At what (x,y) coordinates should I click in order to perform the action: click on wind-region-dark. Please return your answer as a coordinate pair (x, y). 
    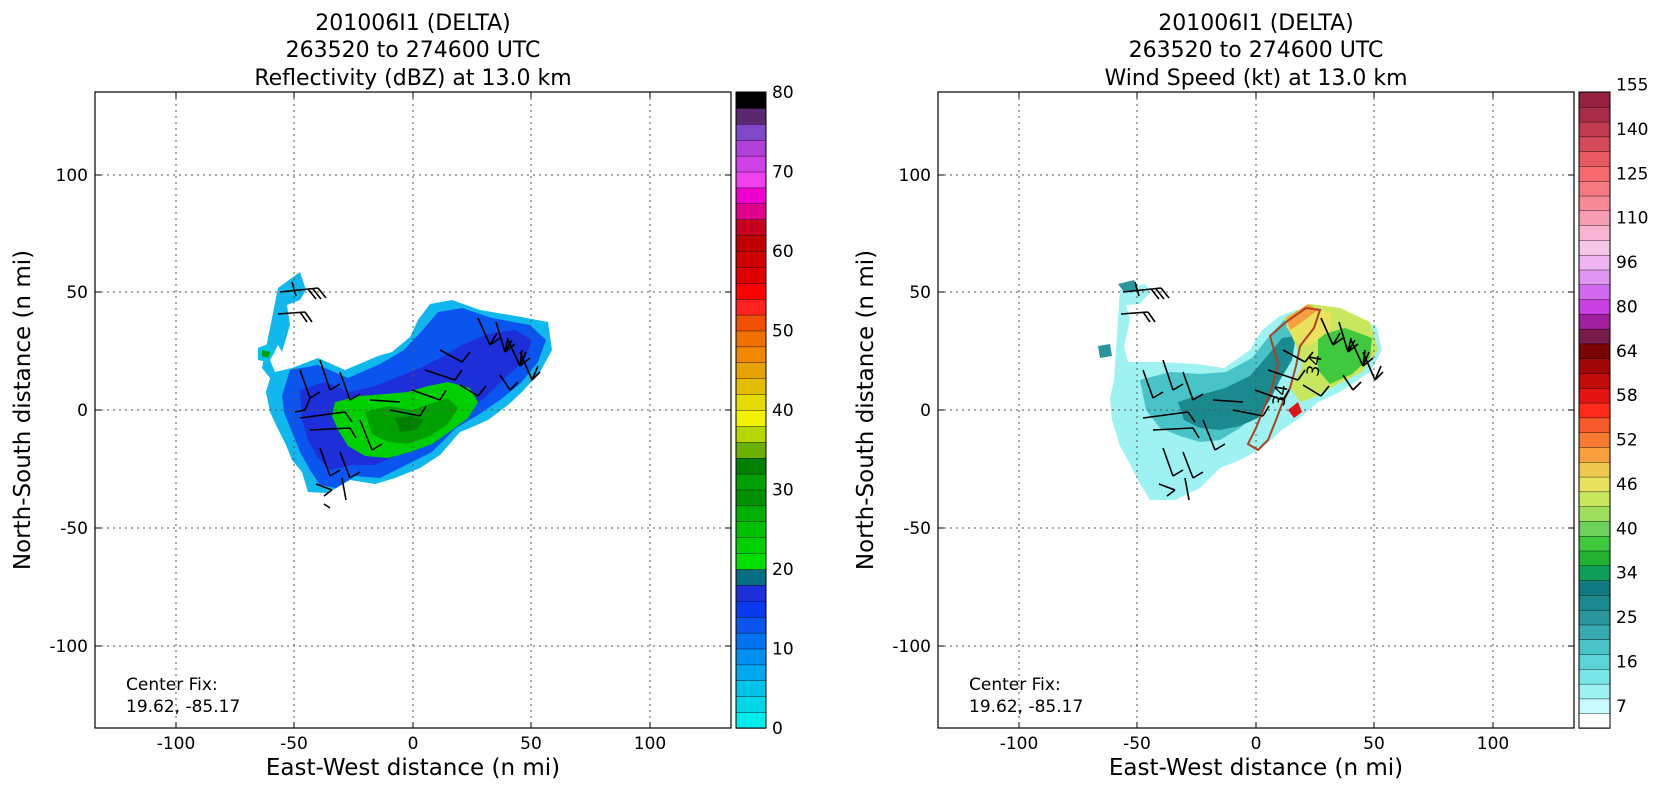
    Looking at the image, I should click on (1237, 383).